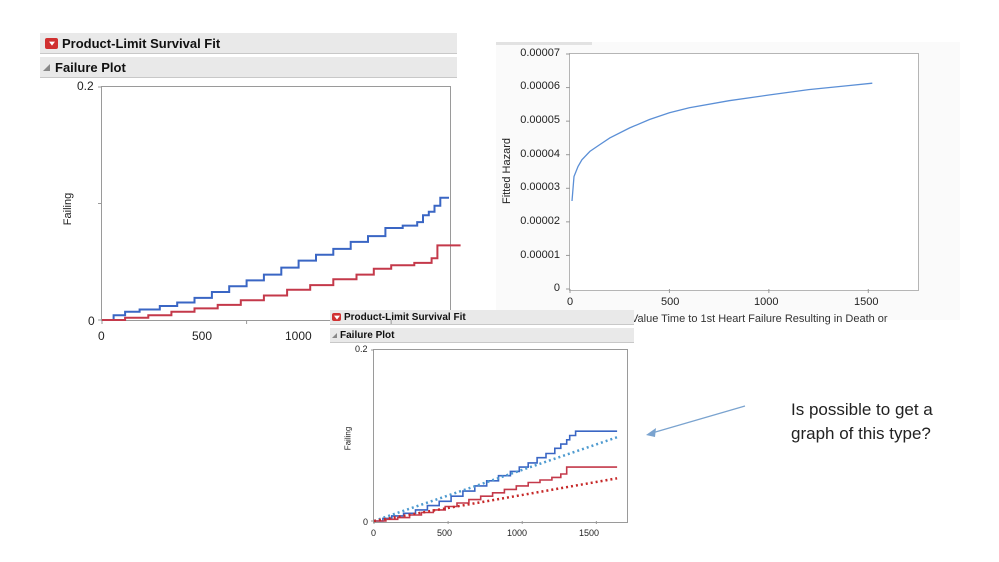 The height and width of the screenshot is (562, 999). I want to click on x-tick-0: 0, so click(101, 336).